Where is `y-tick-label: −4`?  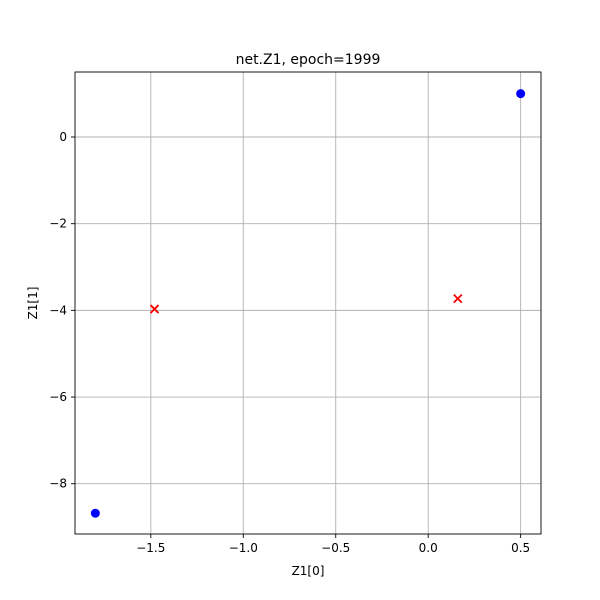 y-tick-label: −4 is located at coordinates (58, 310).